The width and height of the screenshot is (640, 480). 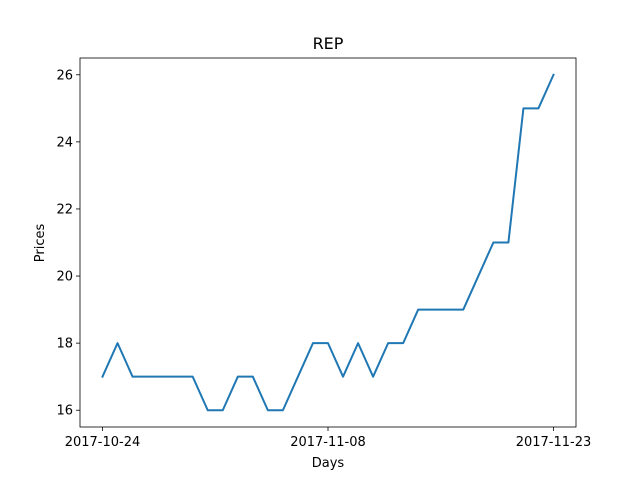 I want to click on x-tick-label: 2017-11-08, so click(x=328, y=442).